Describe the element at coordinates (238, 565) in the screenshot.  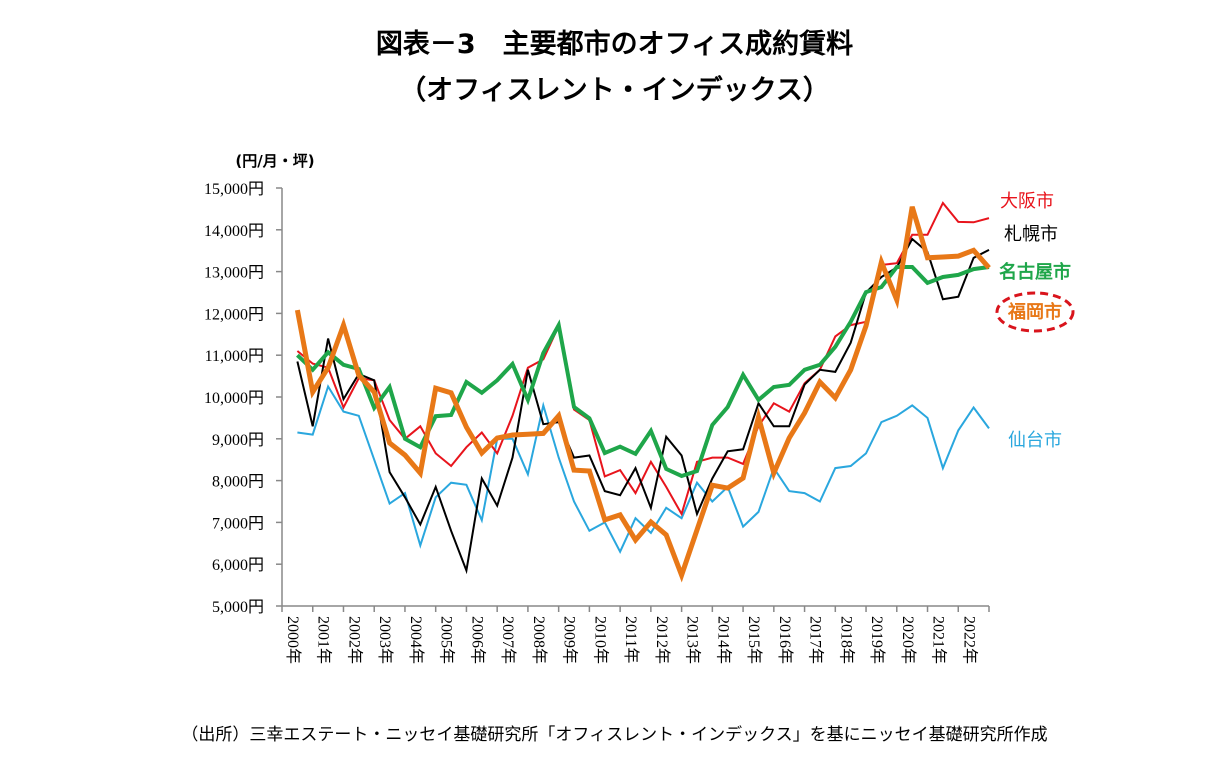
I see `y-tick-label: 6,000円` at that location.